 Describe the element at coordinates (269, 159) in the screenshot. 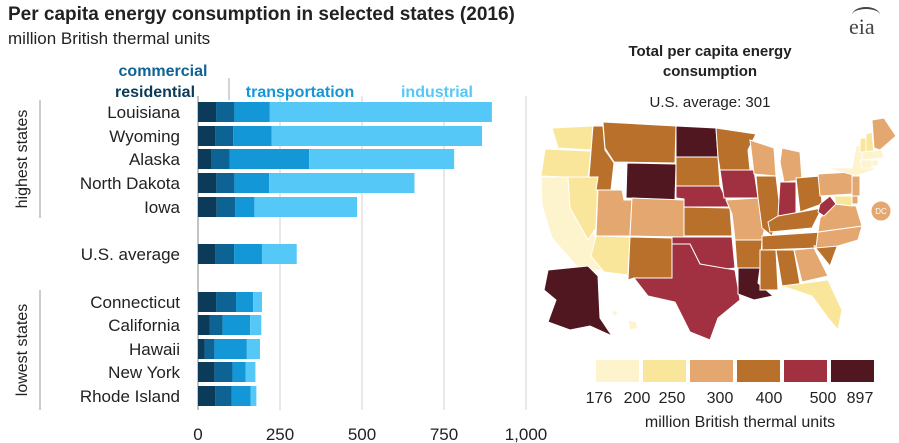

I see `bar-alaska-transportation` at that location.